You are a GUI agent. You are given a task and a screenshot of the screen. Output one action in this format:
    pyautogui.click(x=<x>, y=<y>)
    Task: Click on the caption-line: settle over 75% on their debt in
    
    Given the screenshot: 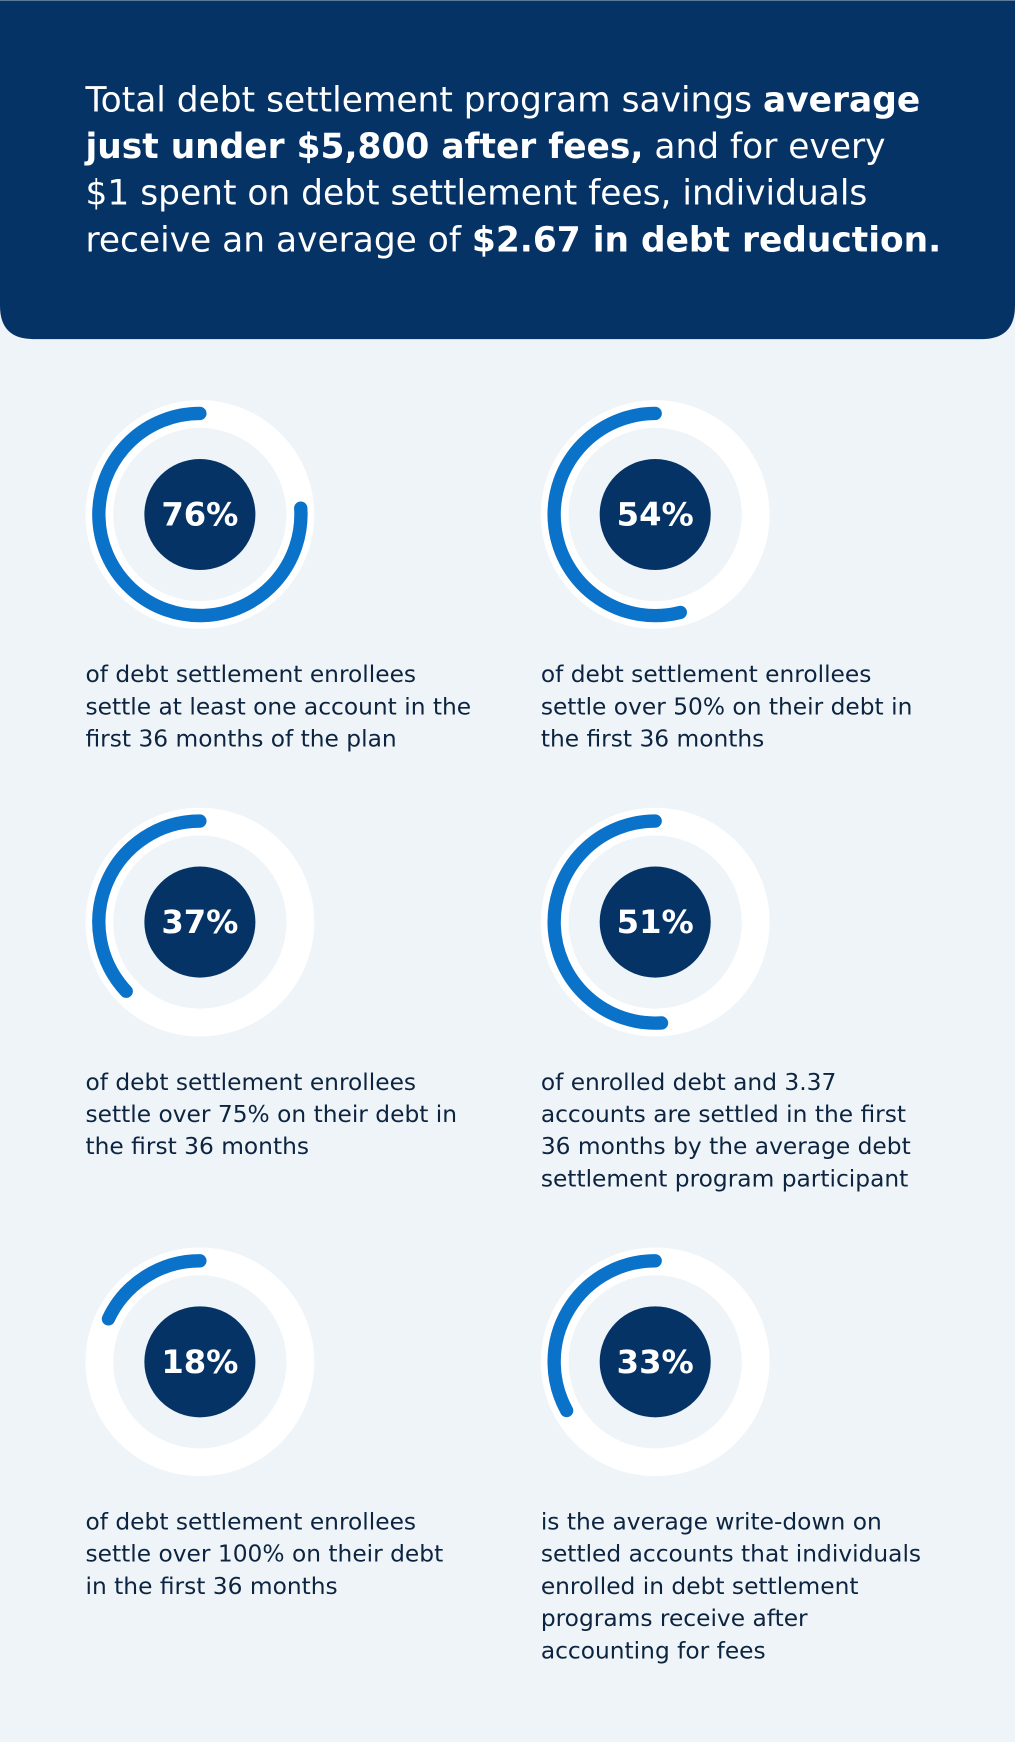 What is the action you would take?
    pyautogui.click(x=272, y=1114)
    